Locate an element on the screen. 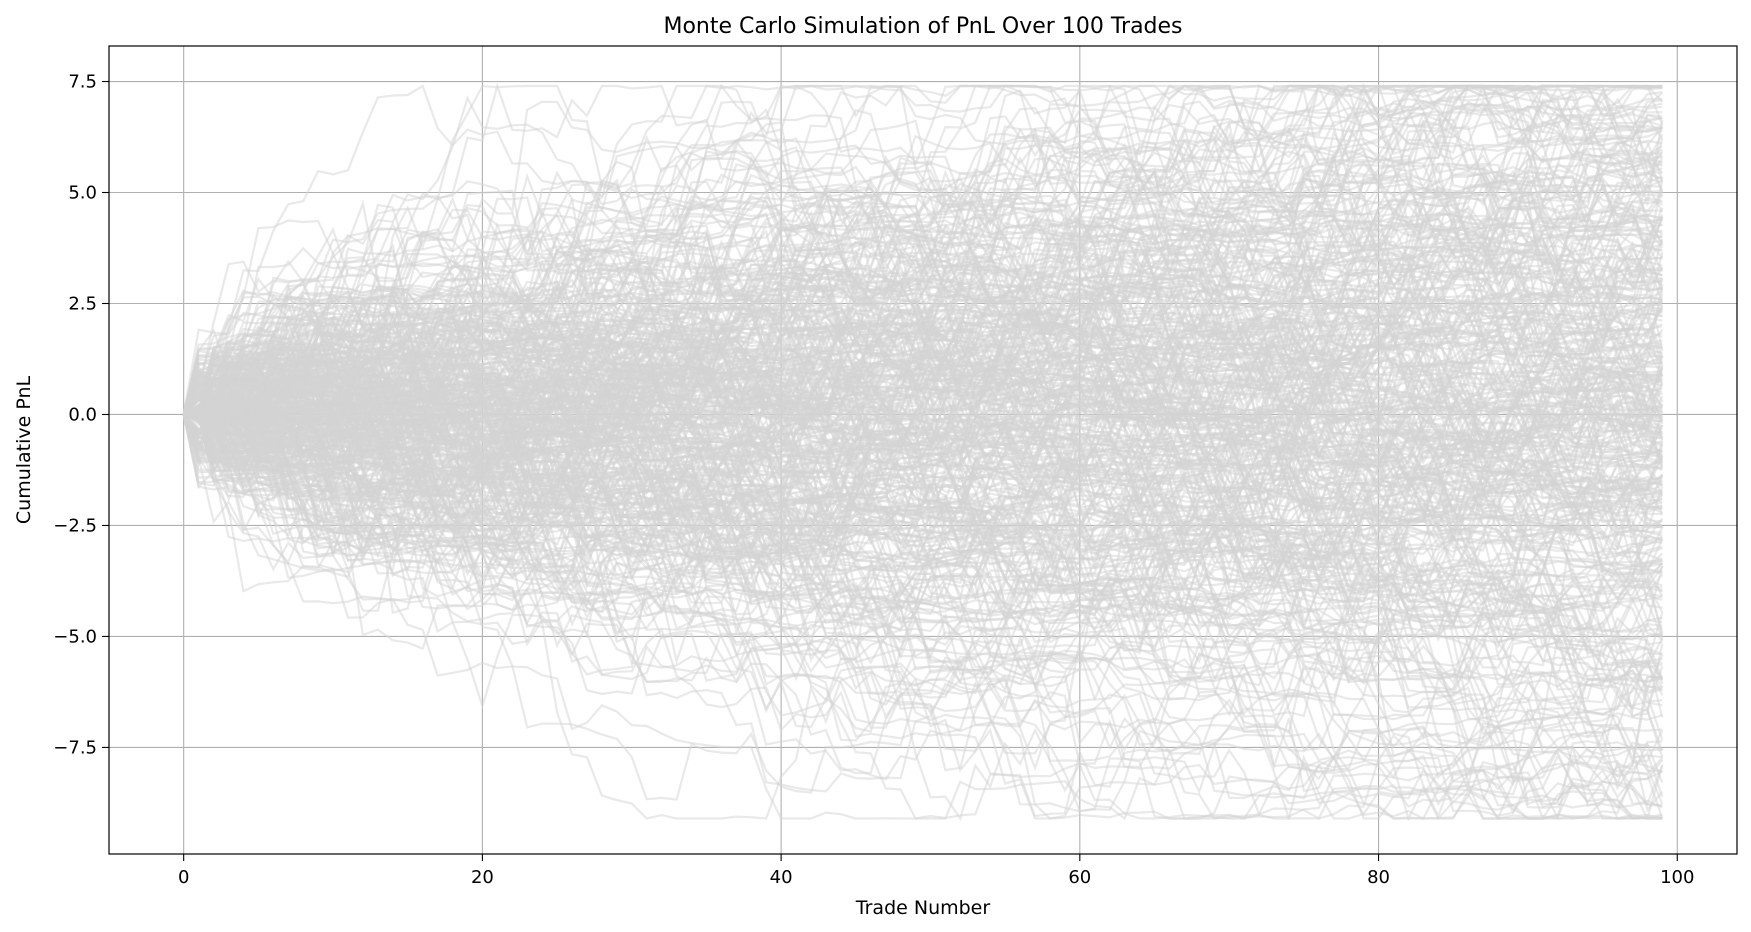 Image resolution: width=1751 pixels, height=932 pixels. y-tick-label: 2.5 is located at coordinates (82, 303).